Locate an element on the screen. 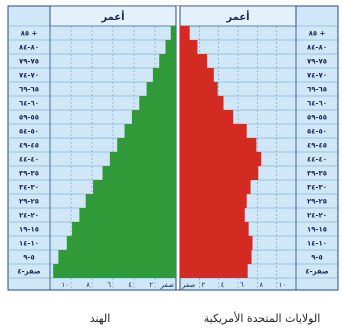 This screenshot has width=342, height=335. age-label-india: ٦٥-٦٩ is located at coordinates (29, 90).